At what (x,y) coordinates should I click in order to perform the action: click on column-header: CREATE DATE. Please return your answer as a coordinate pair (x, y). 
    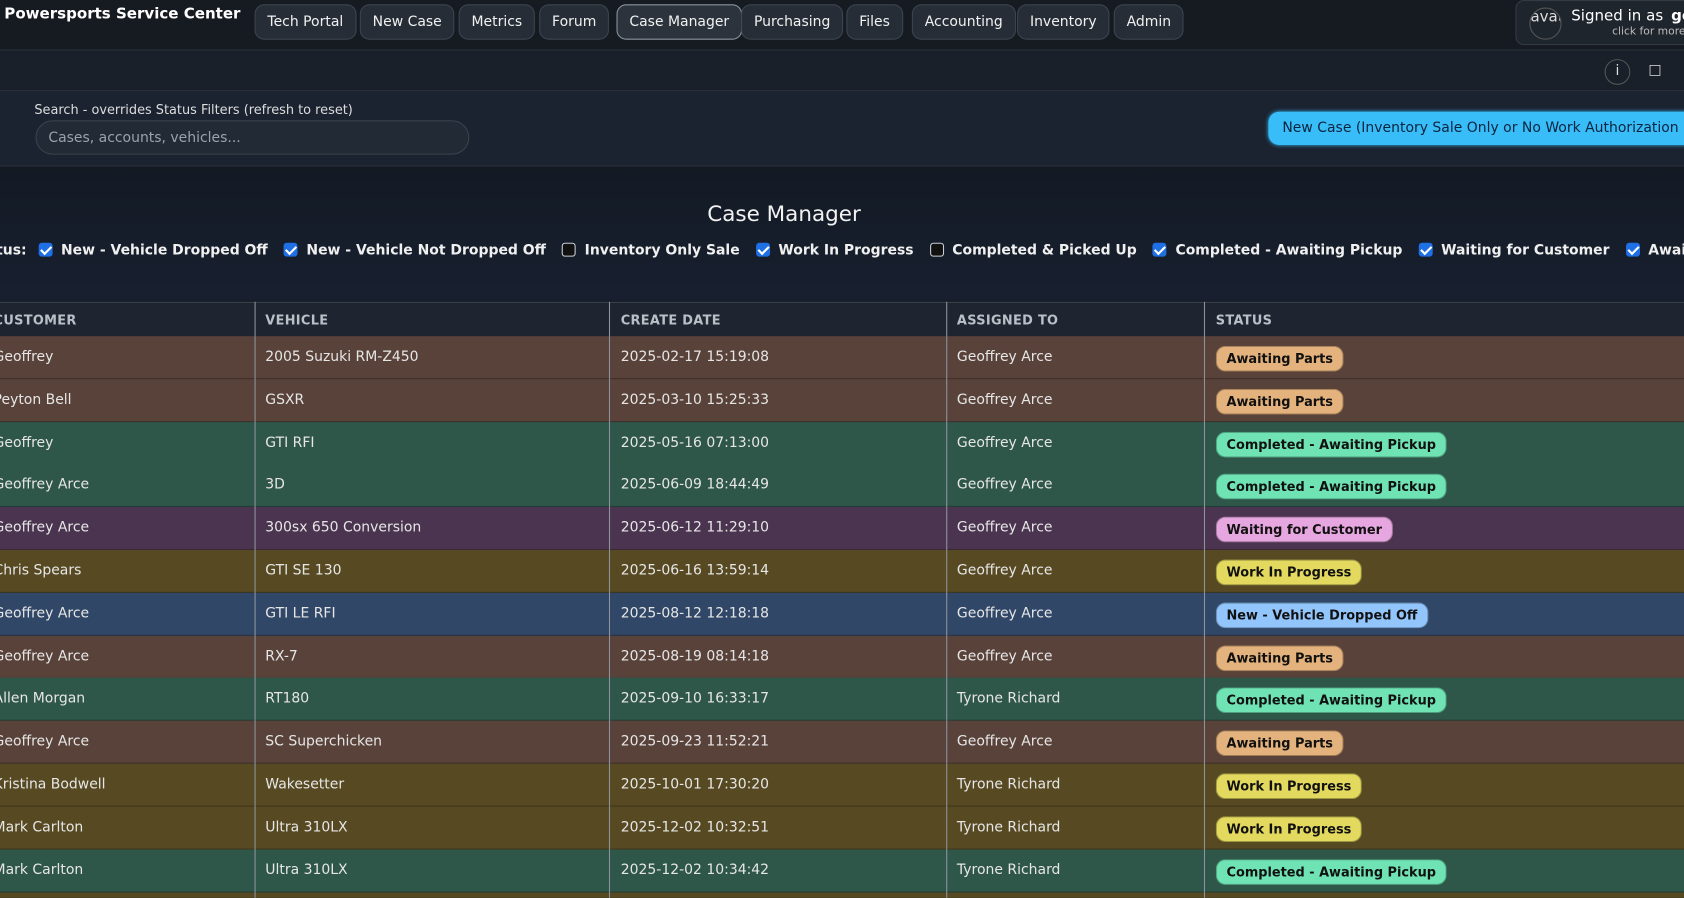
    Looking at the image, I should click on (670, 320).